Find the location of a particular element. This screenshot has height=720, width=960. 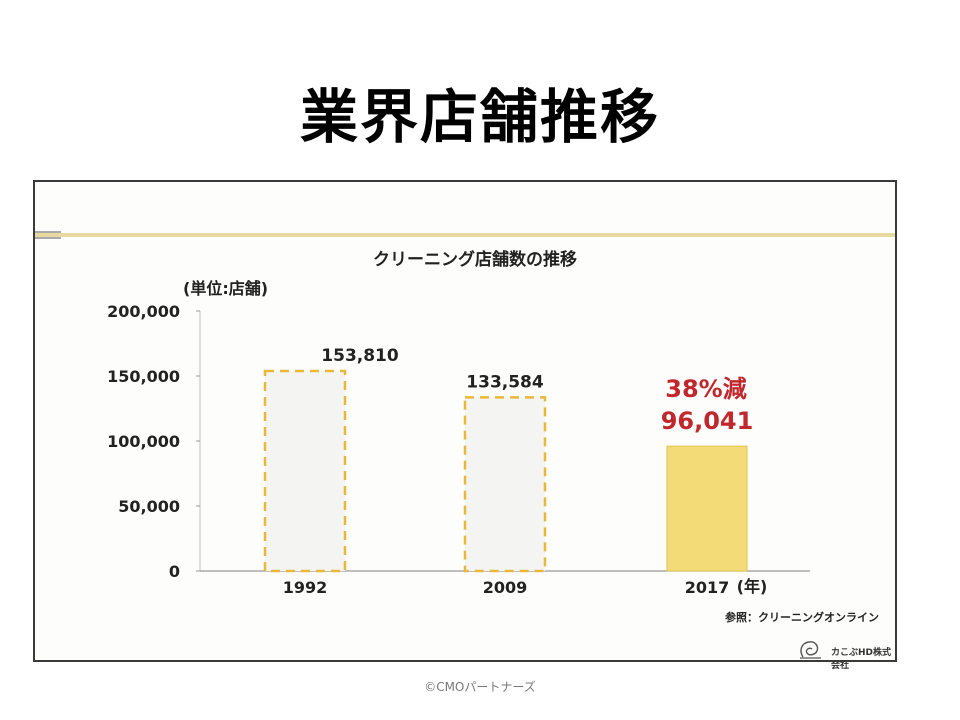

y-tick-label: 200,000 is located at coordinates (143, 311).